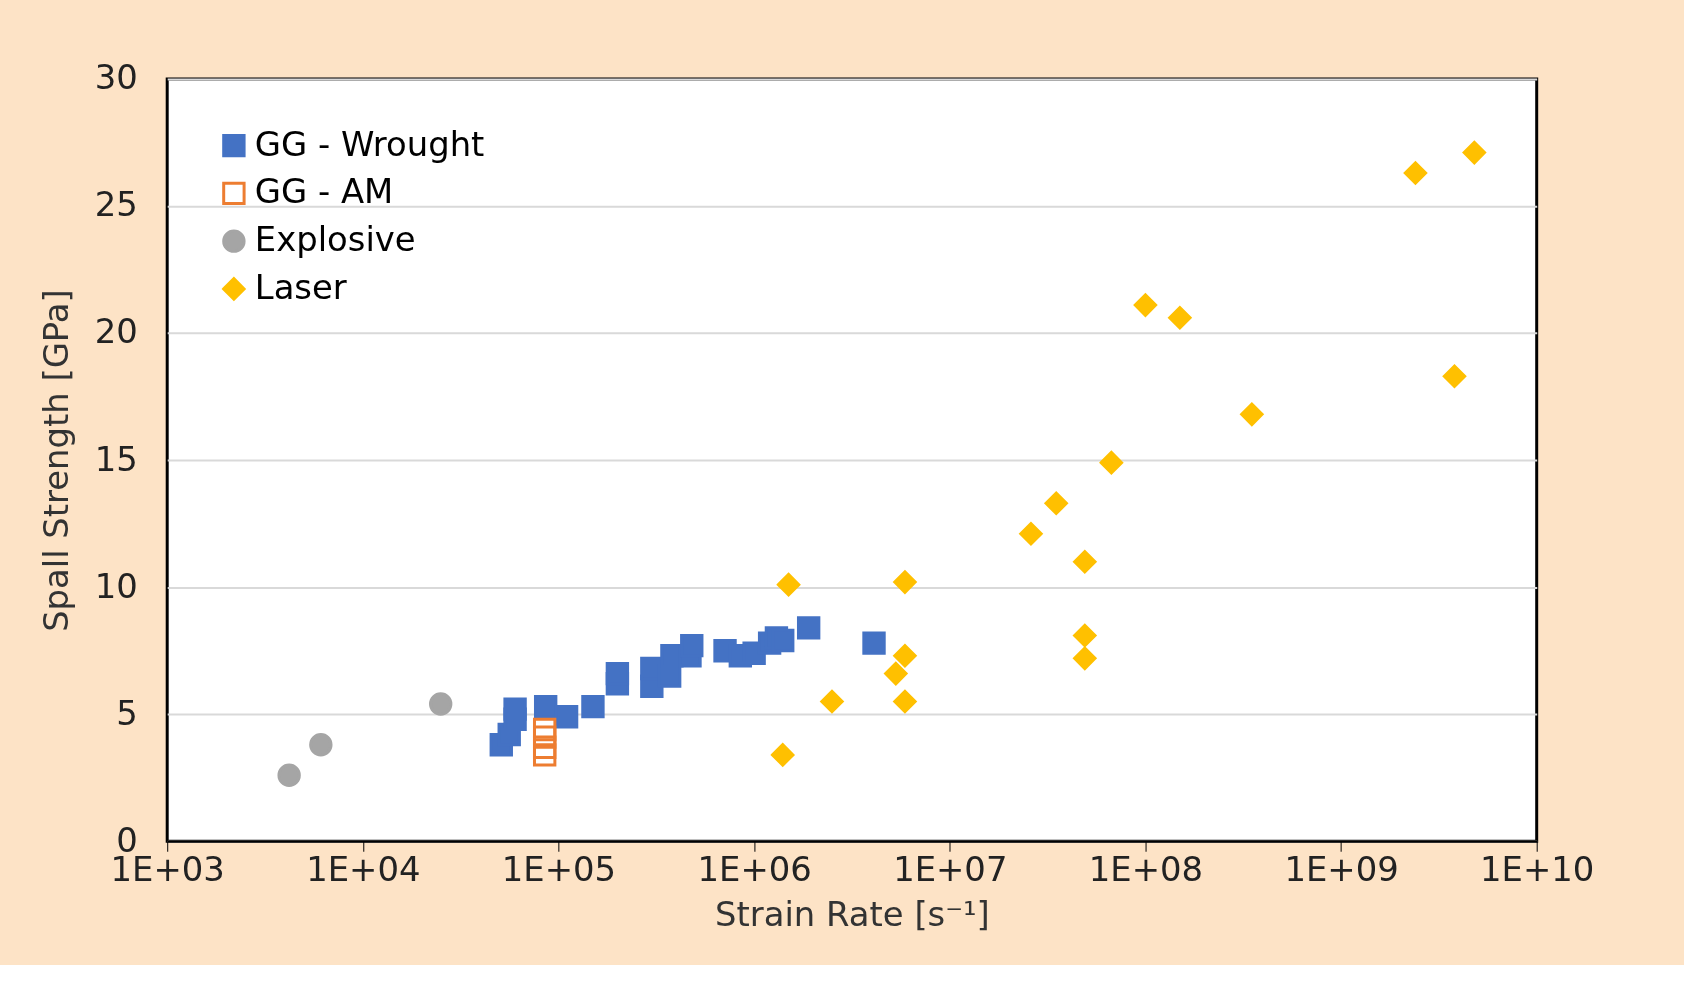 The width and height of the screenshot is (1684, 989). I want to click on x-tick-label: 1E+04, so click(363, 869).